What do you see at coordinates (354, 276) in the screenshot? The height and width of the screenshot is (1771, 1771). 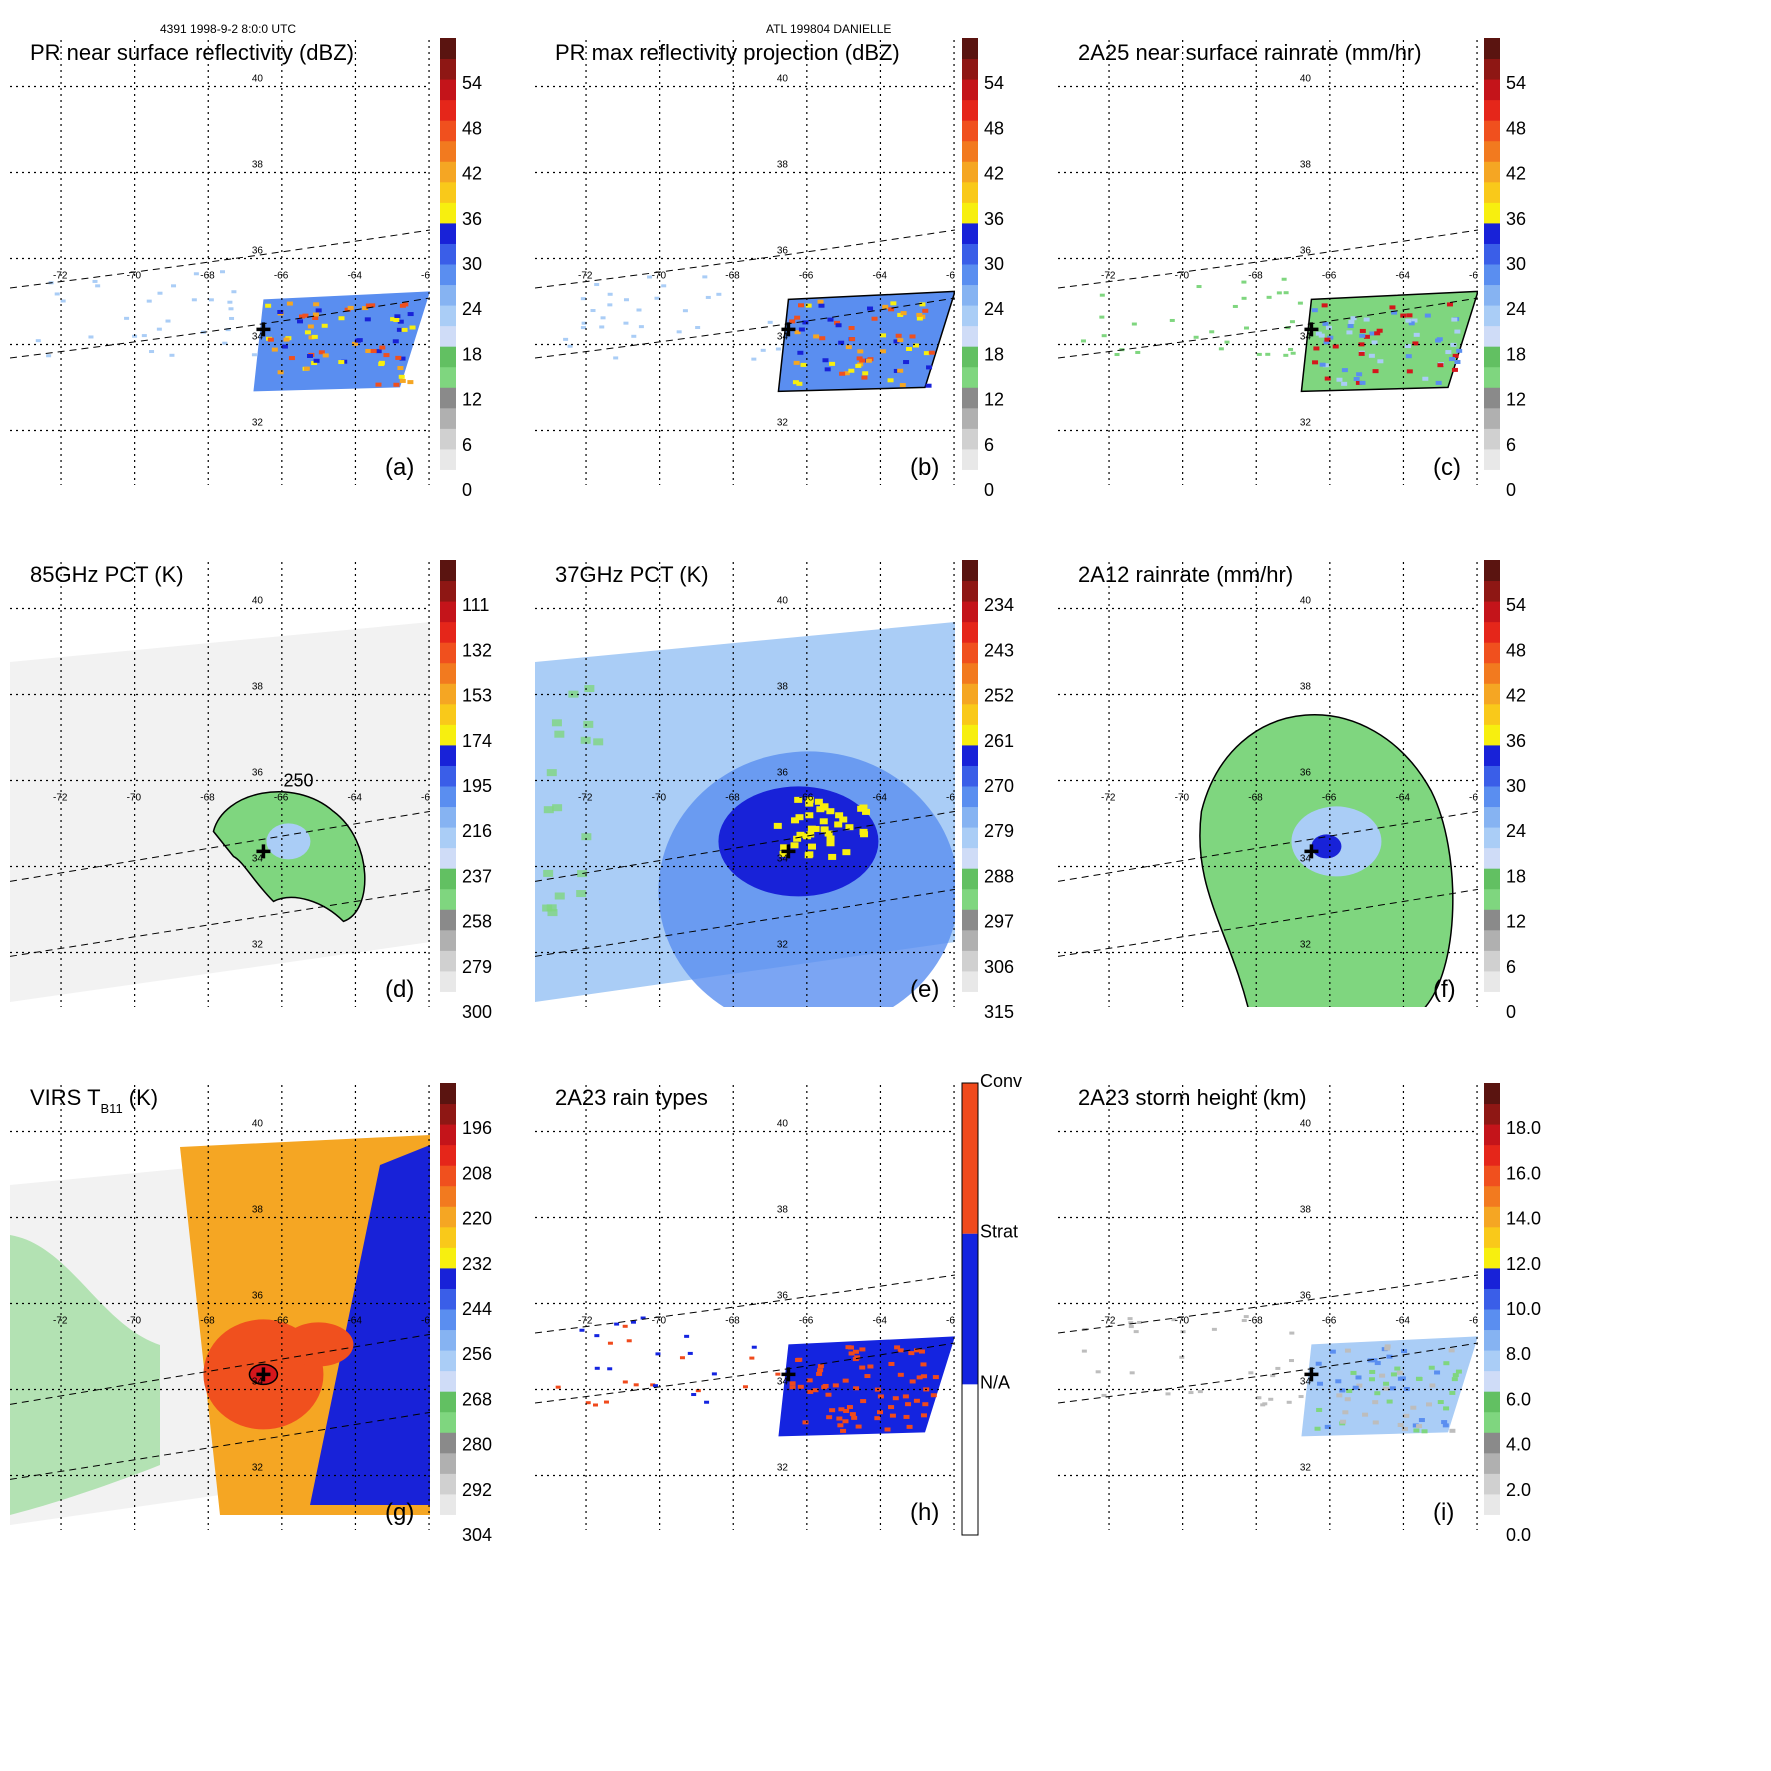 I see `lon-label-a: -64` at bounding box center [354, 276].